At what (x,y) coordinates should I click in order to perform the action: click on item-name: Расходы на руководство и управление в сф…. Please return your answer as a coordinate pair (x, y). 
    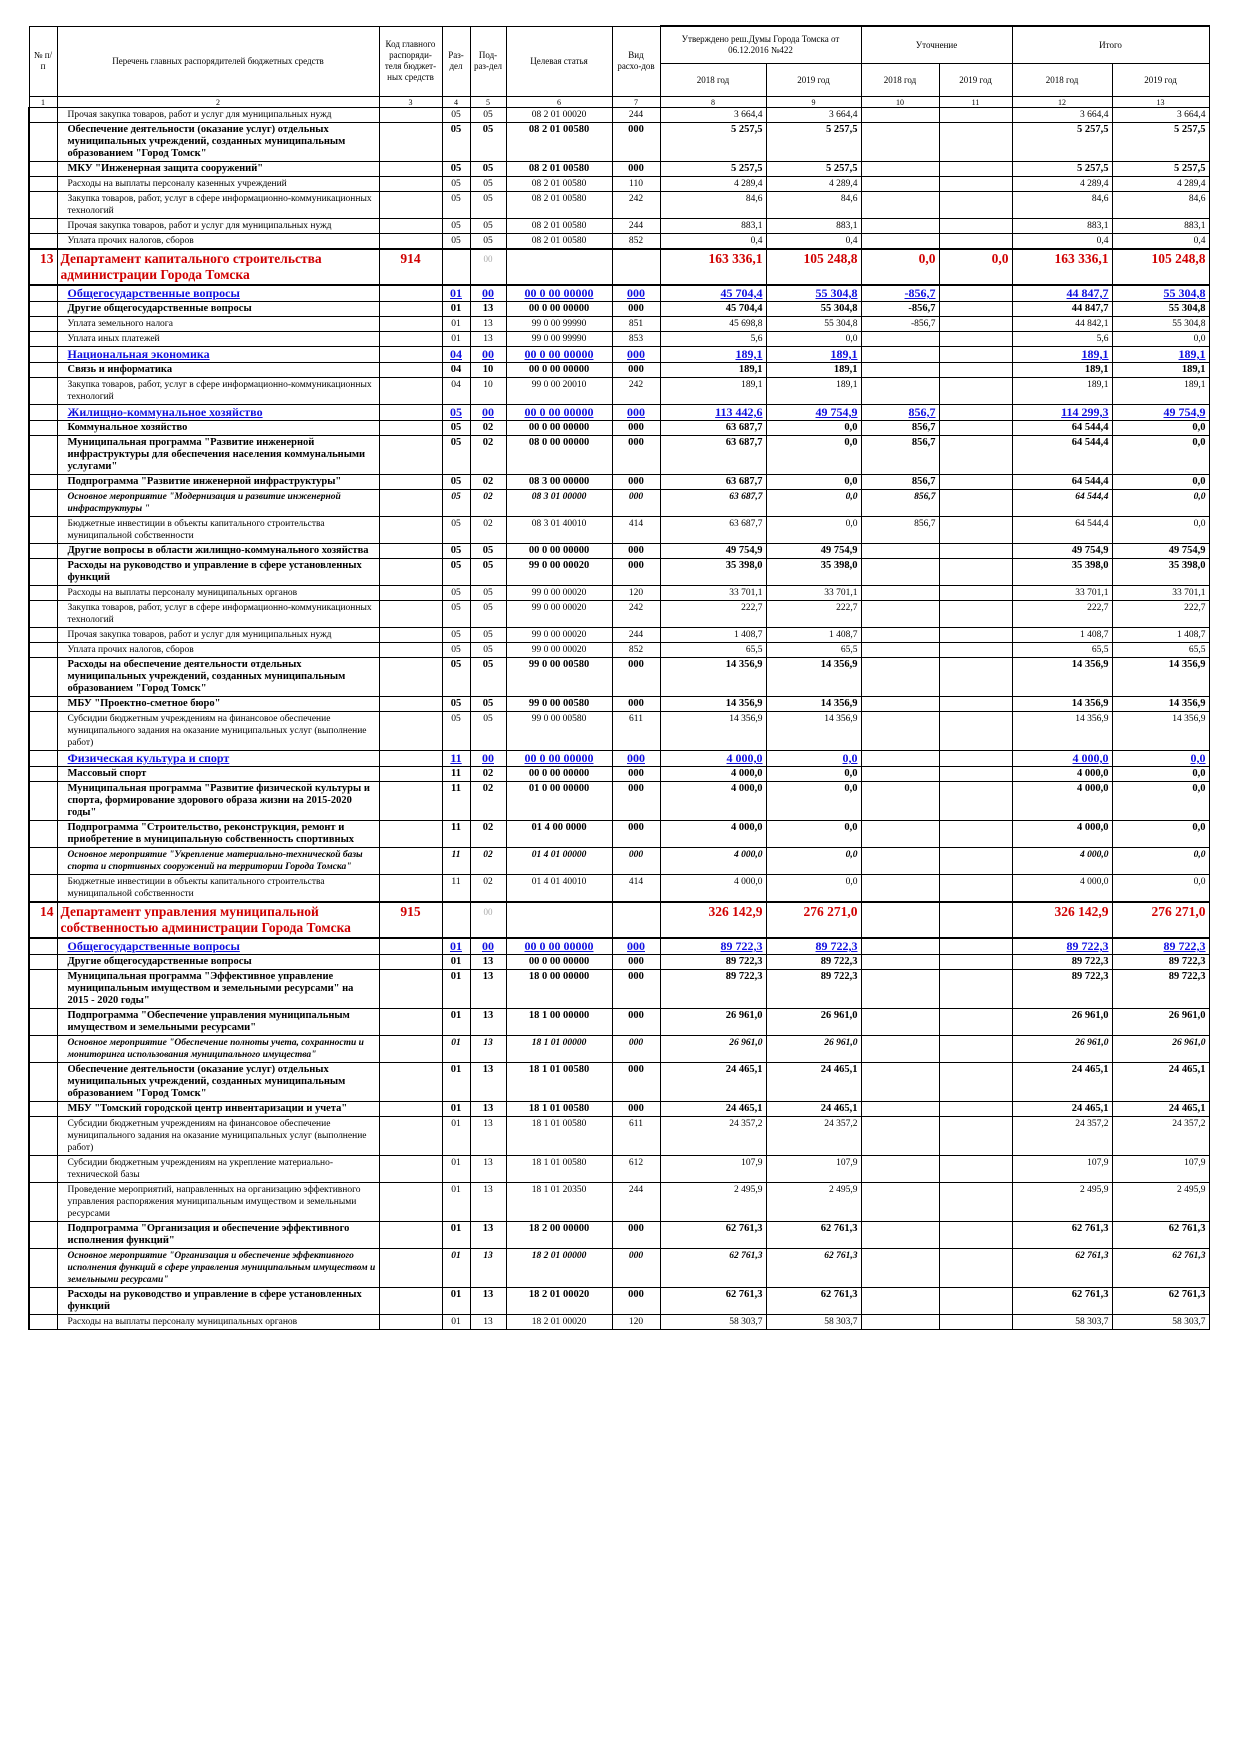
    Looking at the image, I should click on (218, 572).